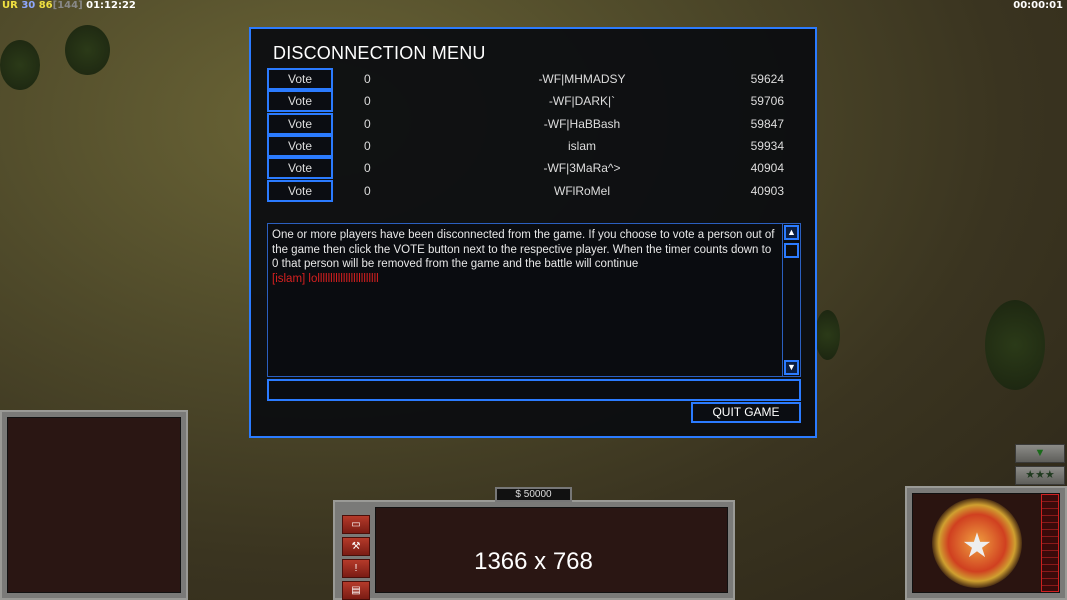 Image resolution: width=1067 pixels, height=600 pixels. What do you see at coordinates (10, 5) in the screenshot?
I see `hud-prefix: UR` at bounding box center [10, 5].